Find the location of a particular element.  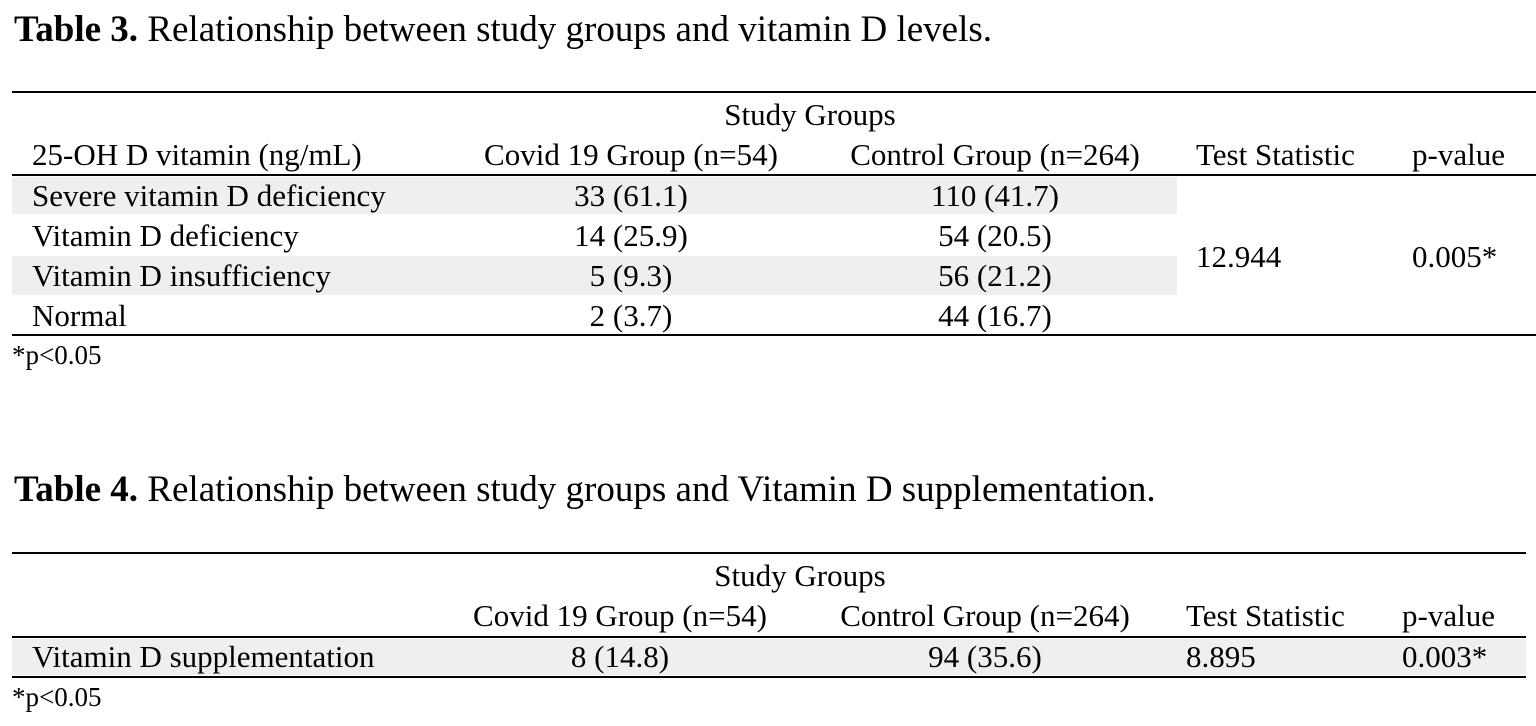

table3-col-header-covid: Covid 19 Group (n=54) is located at coordinates (631, 154).